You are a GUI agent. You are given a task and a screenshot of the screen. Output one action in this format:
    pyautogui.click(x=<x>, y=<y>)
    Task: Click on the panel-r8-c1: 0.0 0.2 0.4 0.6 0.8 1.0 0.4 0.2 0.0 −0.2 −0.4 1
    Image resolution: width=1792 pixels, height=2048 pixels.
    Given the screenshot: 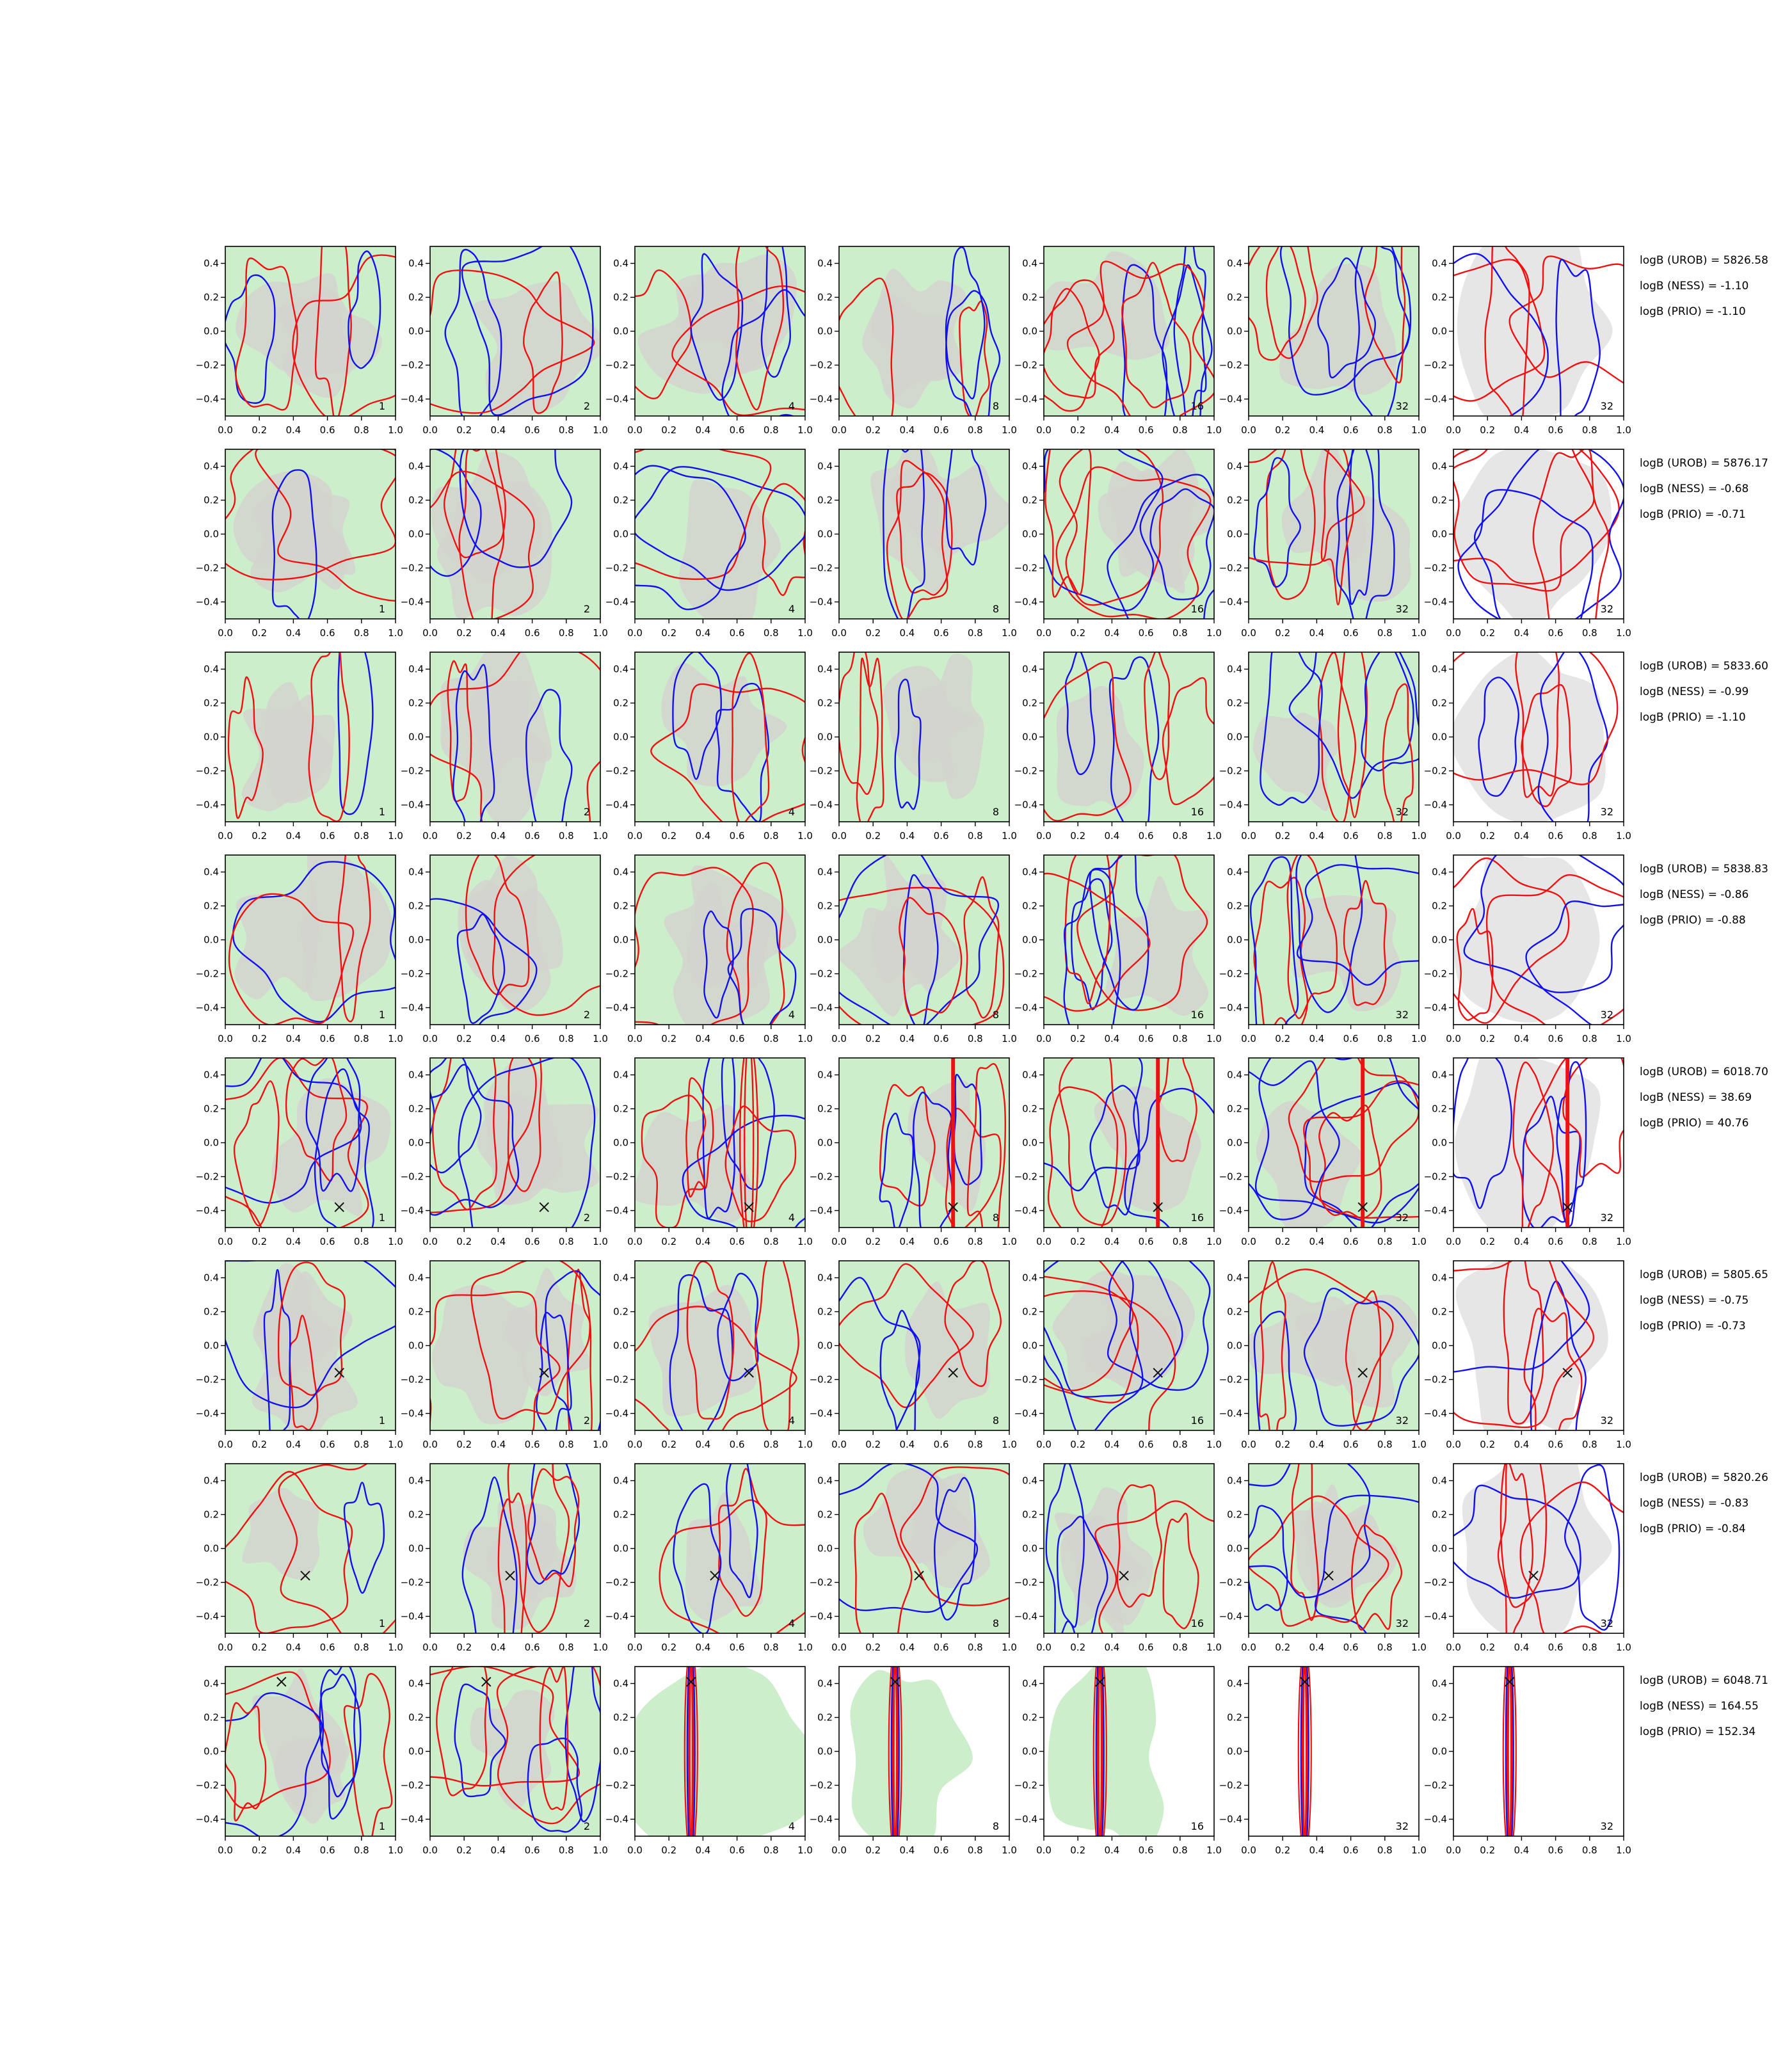 What is the action you would take?
    pyautogui.click(x=299, y=1761)
    